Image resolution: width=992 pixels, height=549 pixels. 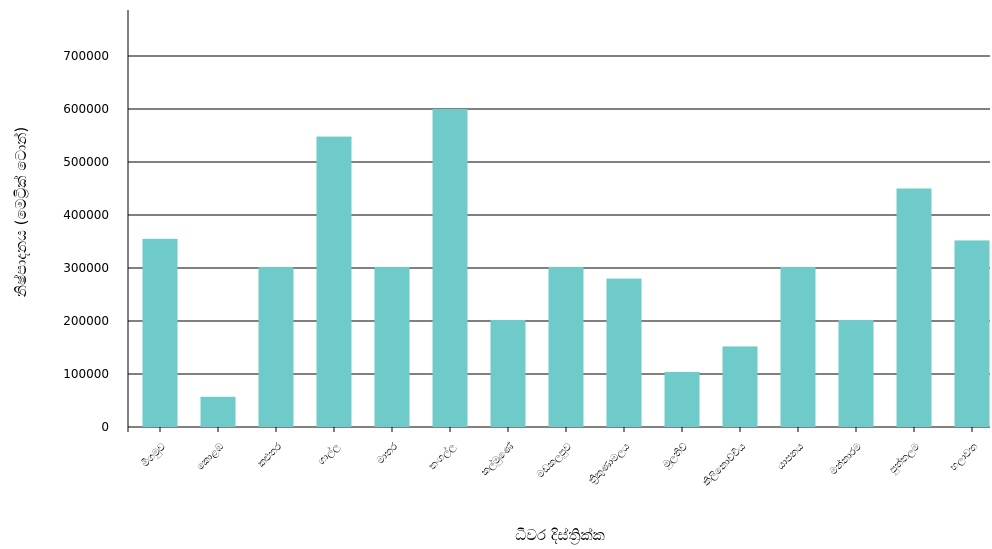 I want to click on y-tick-label: 600000, so click(x=86, y=109).